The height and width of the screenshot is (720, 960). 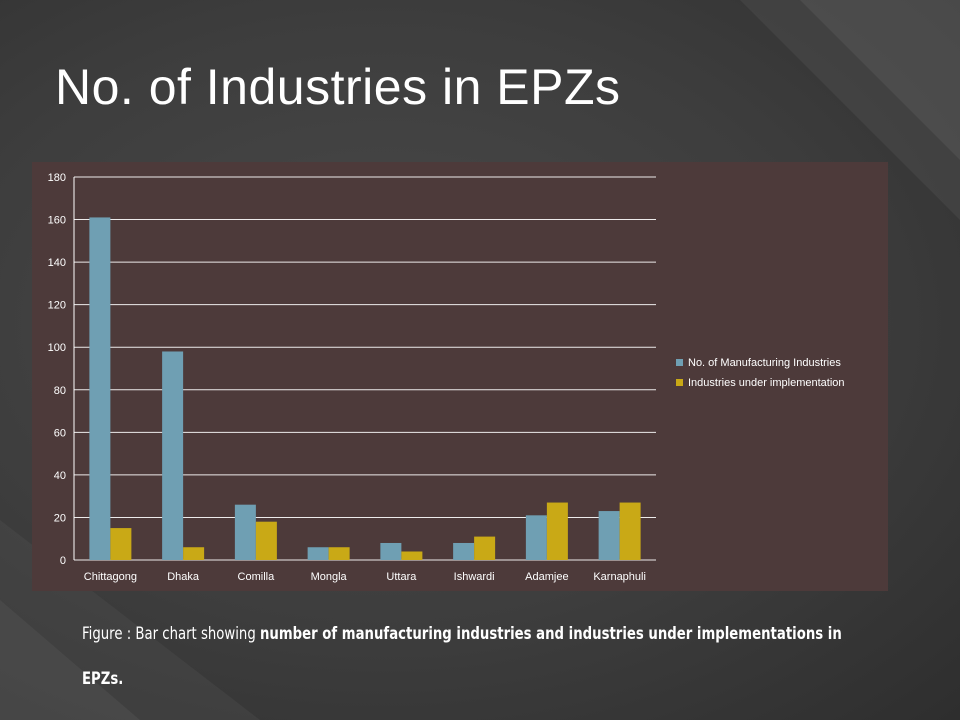 What do you see at coordinates (60, 518) in the screenshot?
I see `y-tick-label: 20` at bounding box center [60, 518].